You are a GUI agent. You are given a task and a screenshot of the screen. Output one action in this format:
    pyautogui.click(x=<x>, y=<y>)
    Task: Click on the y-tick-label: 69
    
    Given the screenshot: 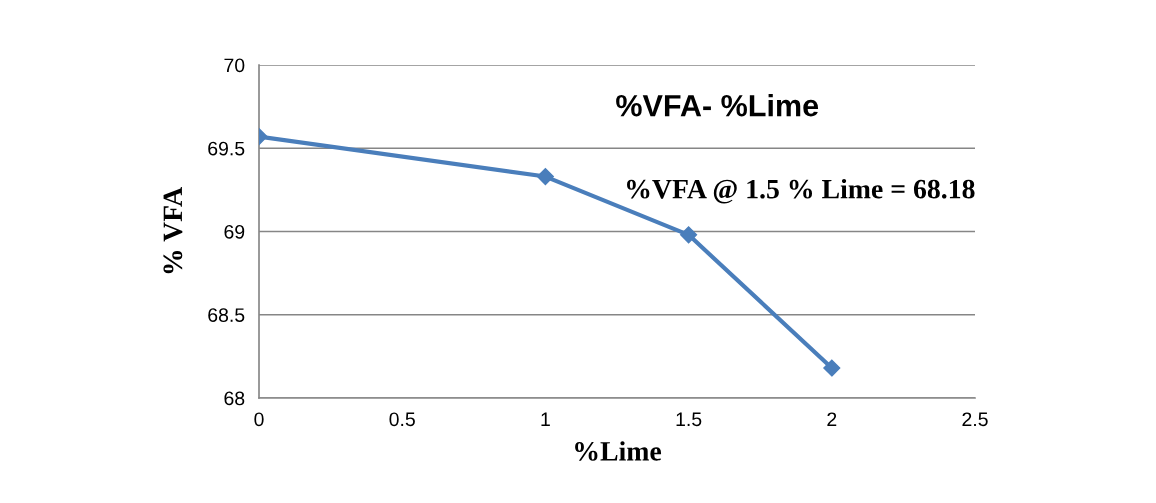 What is the action you would take?
    pyautogui.click(x=234, y=231)
    